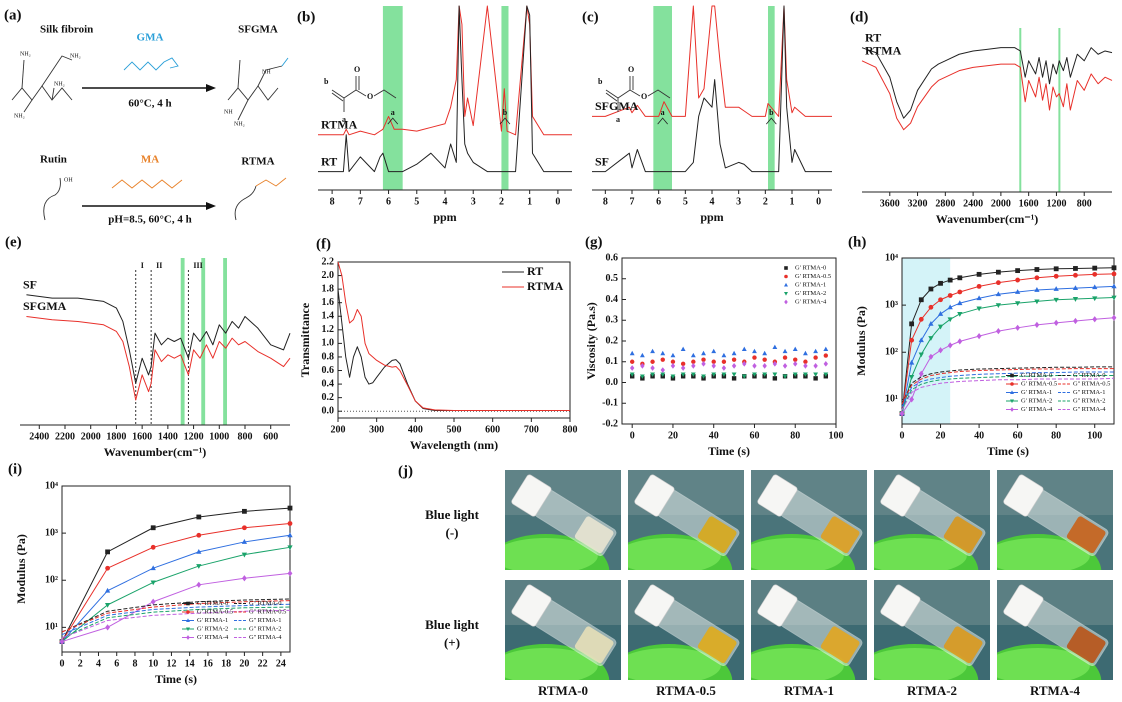 The width and height of the screenshot is (1122, 702). I want to click on vial, so click(933, 515).